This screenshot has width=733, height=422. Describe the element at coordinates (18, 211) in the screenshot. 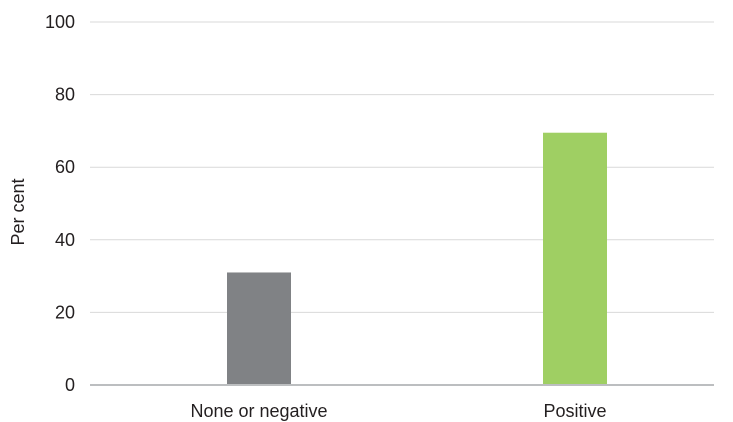

I see `y-axis-title: Per cent` at that location.